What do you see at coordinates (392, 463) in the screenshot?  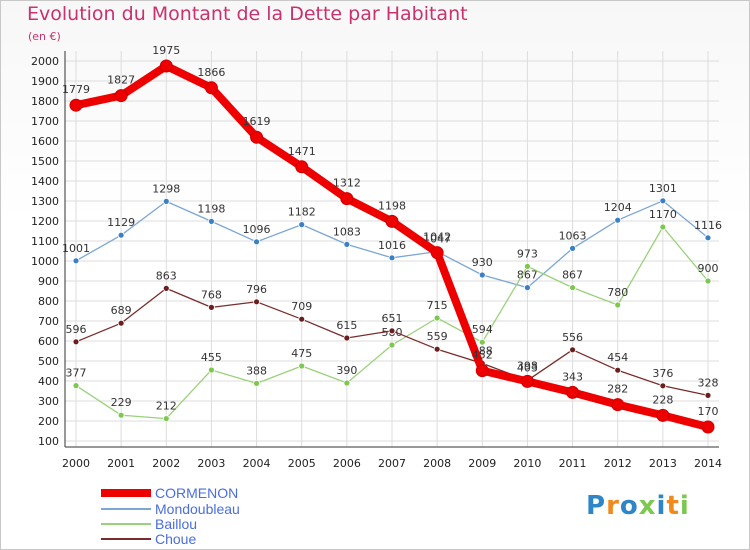 I see `x-tick-label: 2007` at bounding box center [392, 463].